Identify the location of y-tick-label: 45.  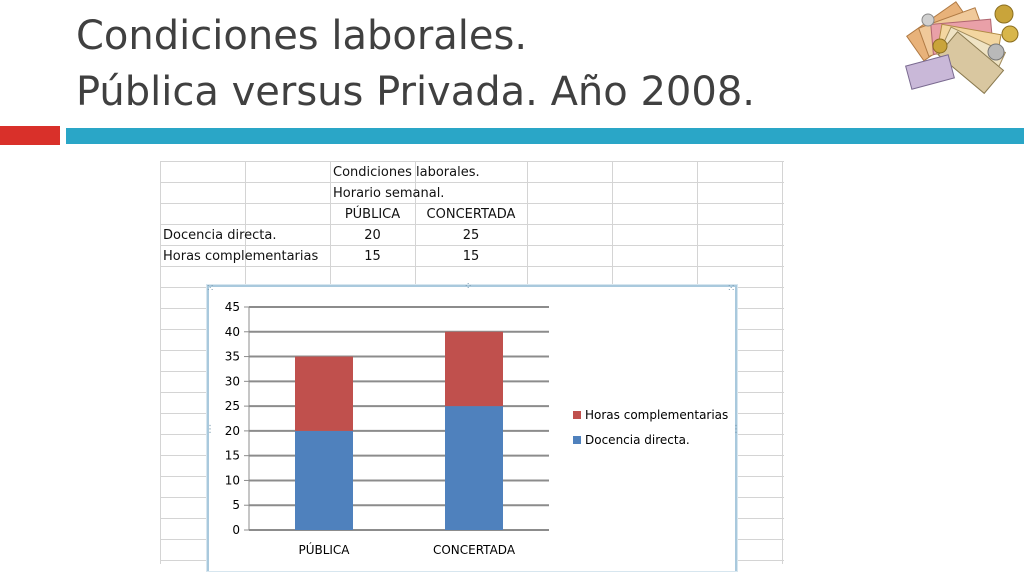
(232, 307).